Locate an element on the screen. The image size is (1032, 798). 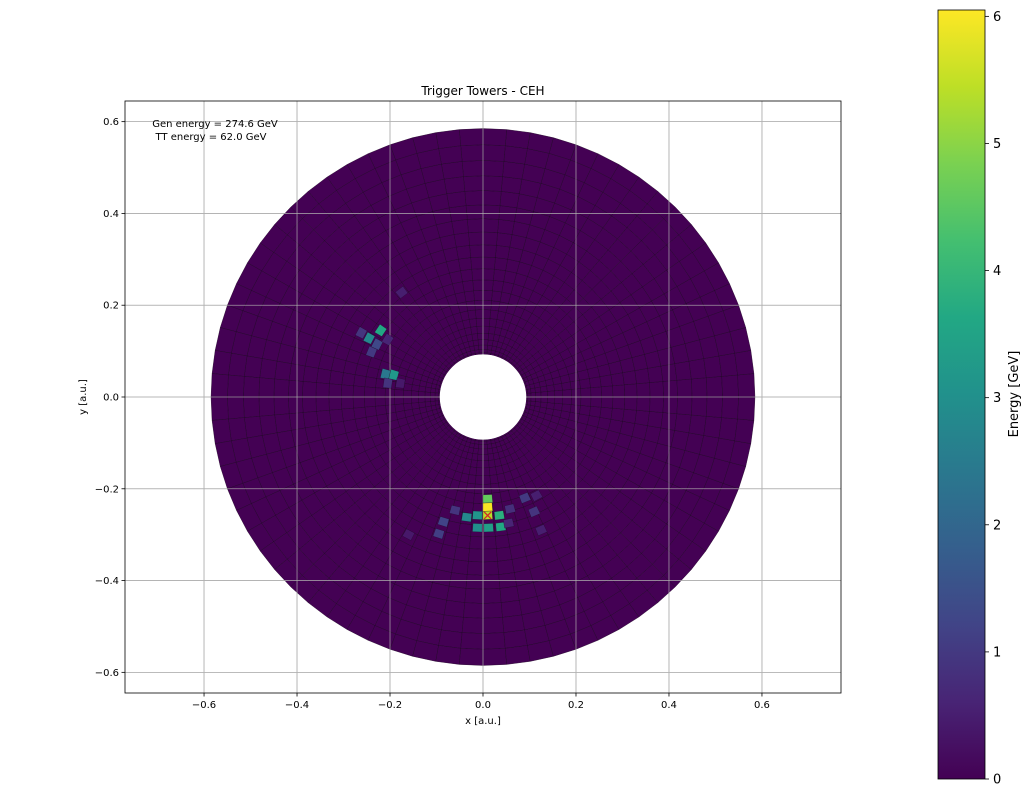
y-tick-label: −0.2 is located at coordinates (107, 489).